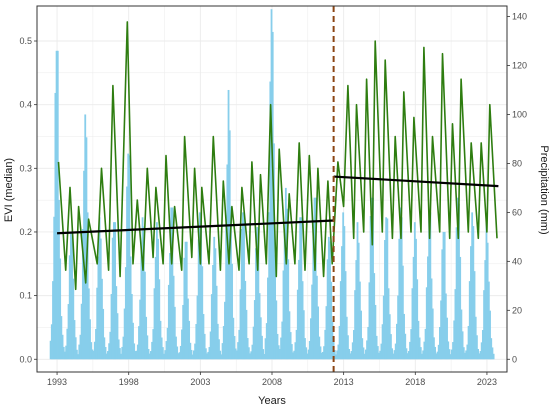 The height and width of the screenshot is (410, 550). I want to click on y-left-axis-title: EVI (median), so click(9, 190).